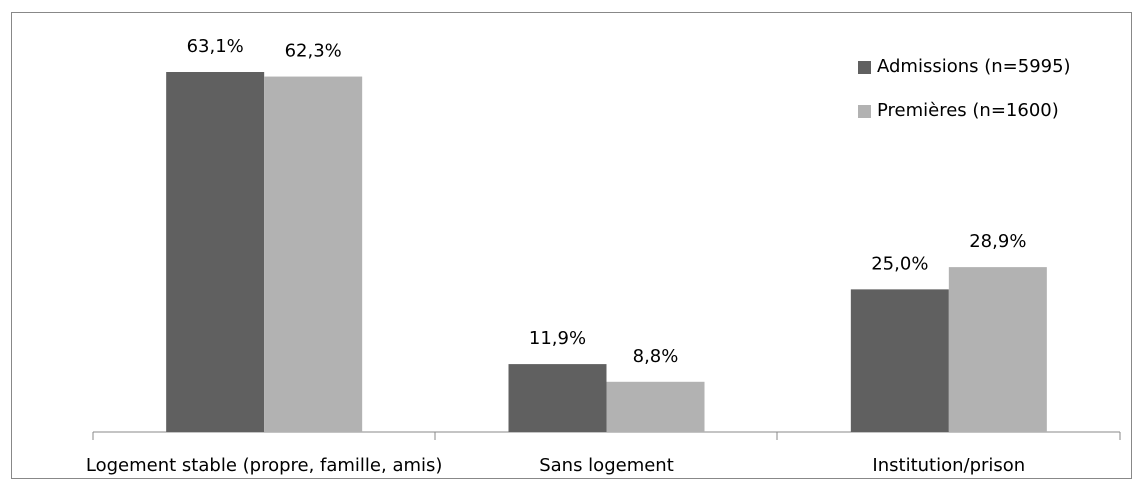  Describe the element at coordinates (948, 465) in the screenshot. I see `x-tick-label: Institution/prison` at that location.